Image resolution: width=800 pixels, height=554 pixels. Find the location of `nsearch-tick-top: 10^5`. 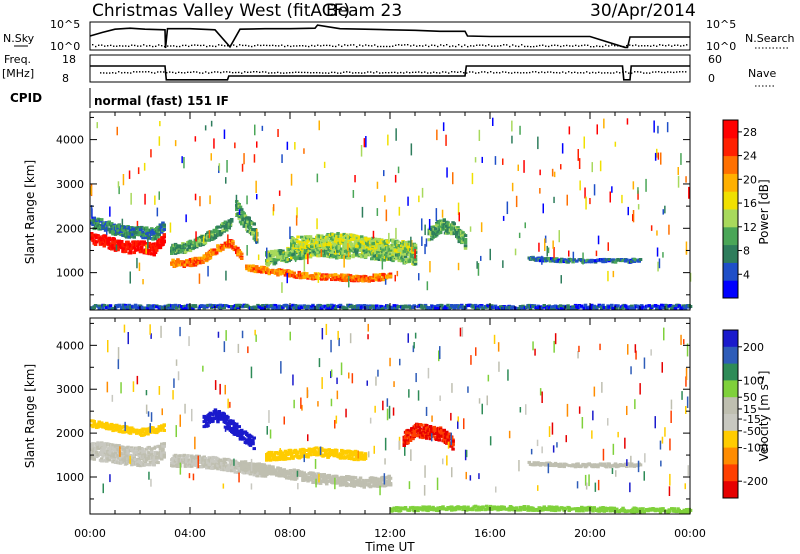

nsearch-tick-top: 10^5 is located at coordinates (721, 24).